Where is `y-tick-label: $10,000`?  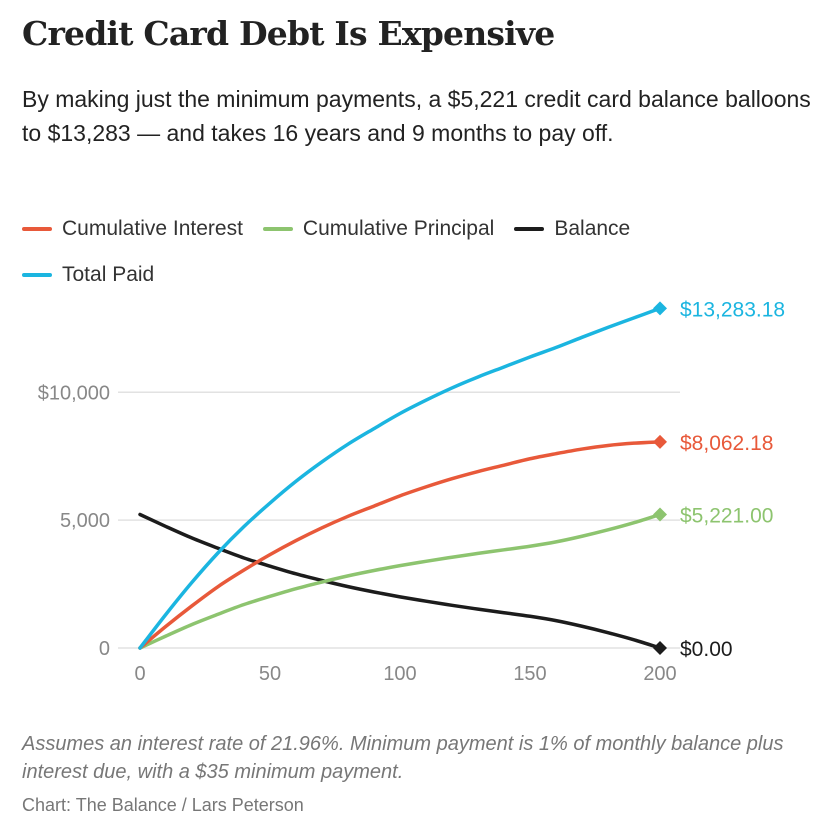 y-tick-label: $10,000 is located at coordinates (74, 393).